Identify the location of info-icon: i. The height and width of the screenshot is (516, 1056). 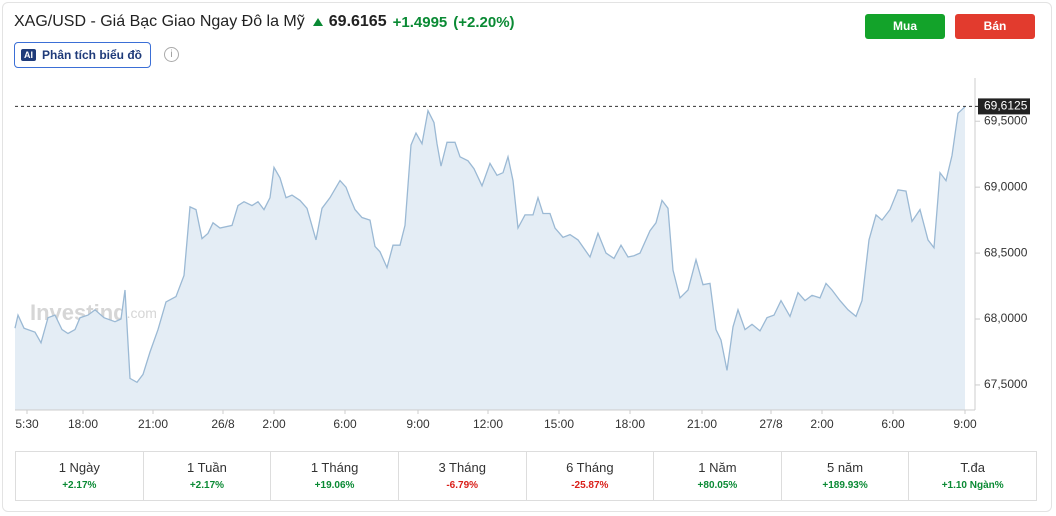
(171, 54).